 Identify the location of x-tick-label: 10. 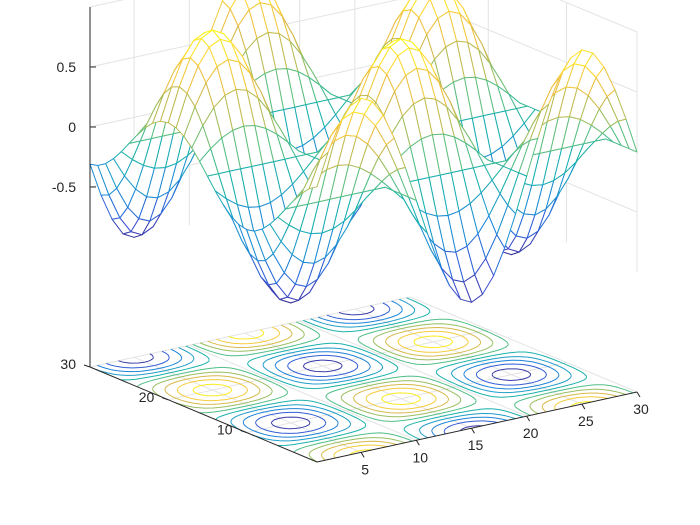
(421, 457).